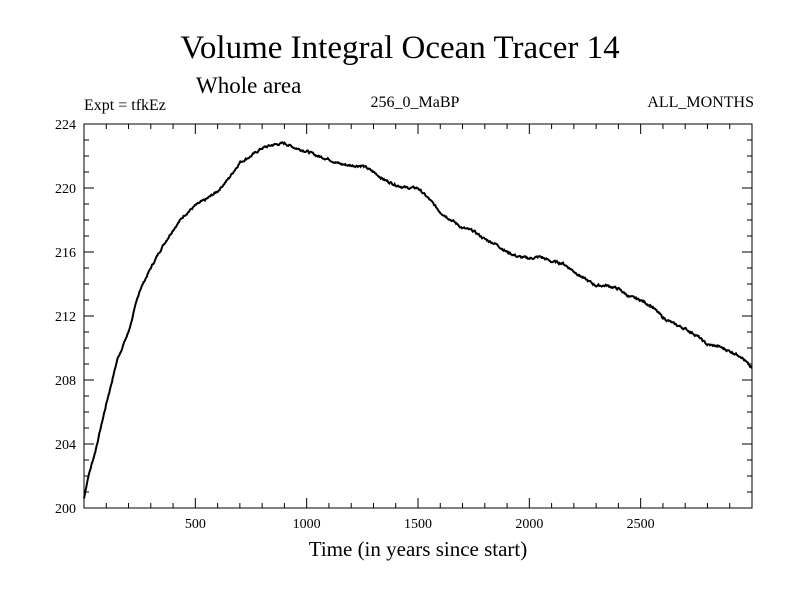 This screenshot has height=600, width=800. I want to click on x-tick-label: 500, so click(195, 524).